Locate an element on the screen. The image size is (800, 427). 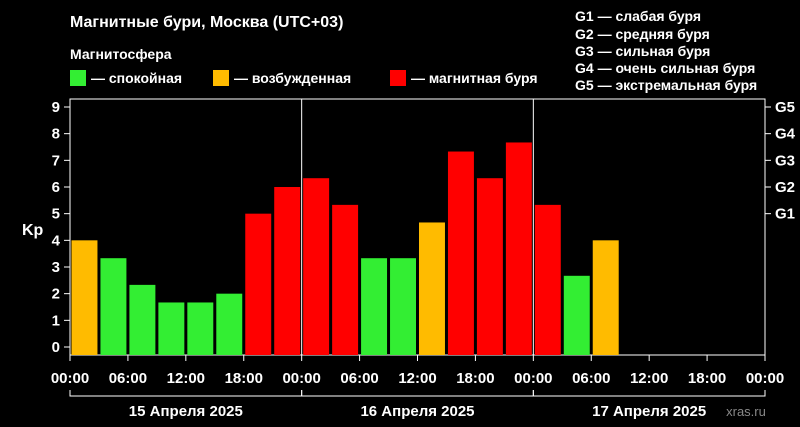
legend-subtitle: Магнитосфера is located at coordinates (121, 54).